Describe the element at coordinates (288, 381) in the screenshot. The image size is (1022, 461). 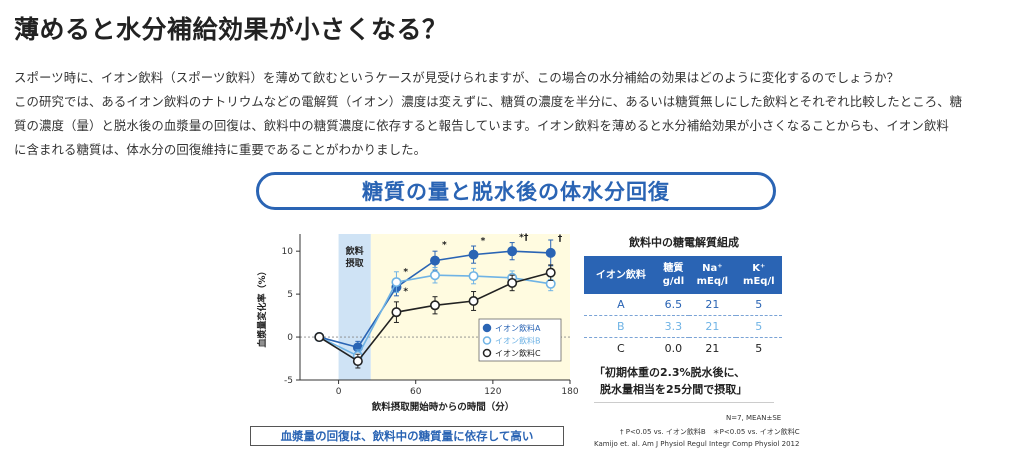
I see `y-tick-label: -5` at that location.